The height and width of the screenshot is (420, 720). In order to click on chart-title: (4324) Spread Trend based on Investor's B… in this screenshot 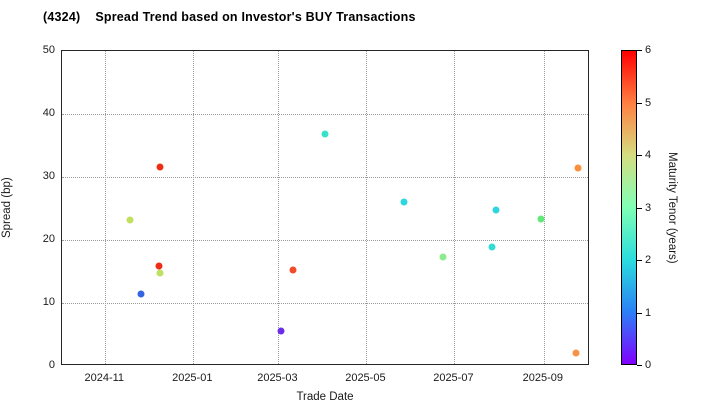, I will do `click(229, 17)`.